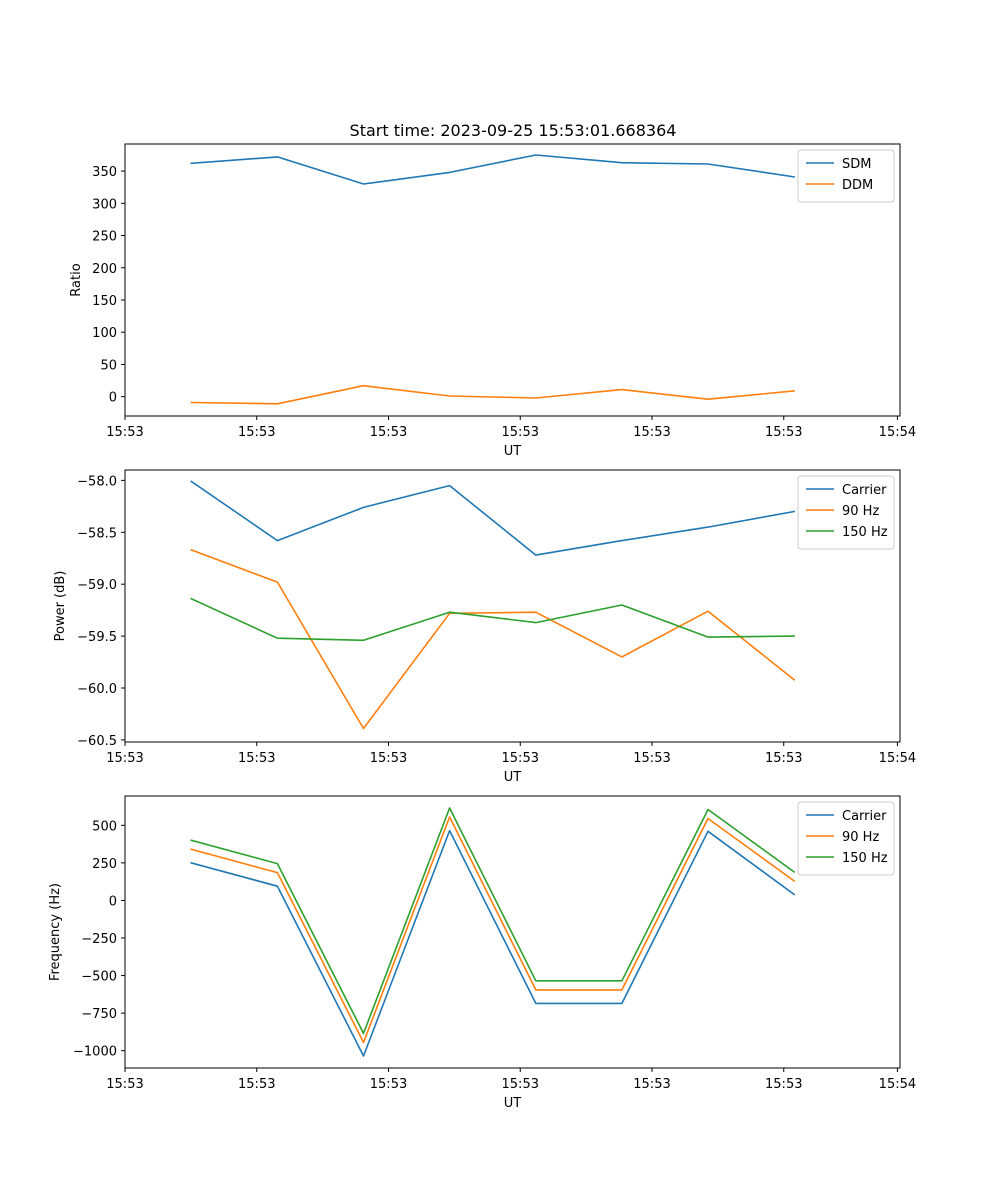 This screenshot has width=1000, height=1200. I want to click on frequency-y-axis-label: Frequency (Hz), so click(55, 932).